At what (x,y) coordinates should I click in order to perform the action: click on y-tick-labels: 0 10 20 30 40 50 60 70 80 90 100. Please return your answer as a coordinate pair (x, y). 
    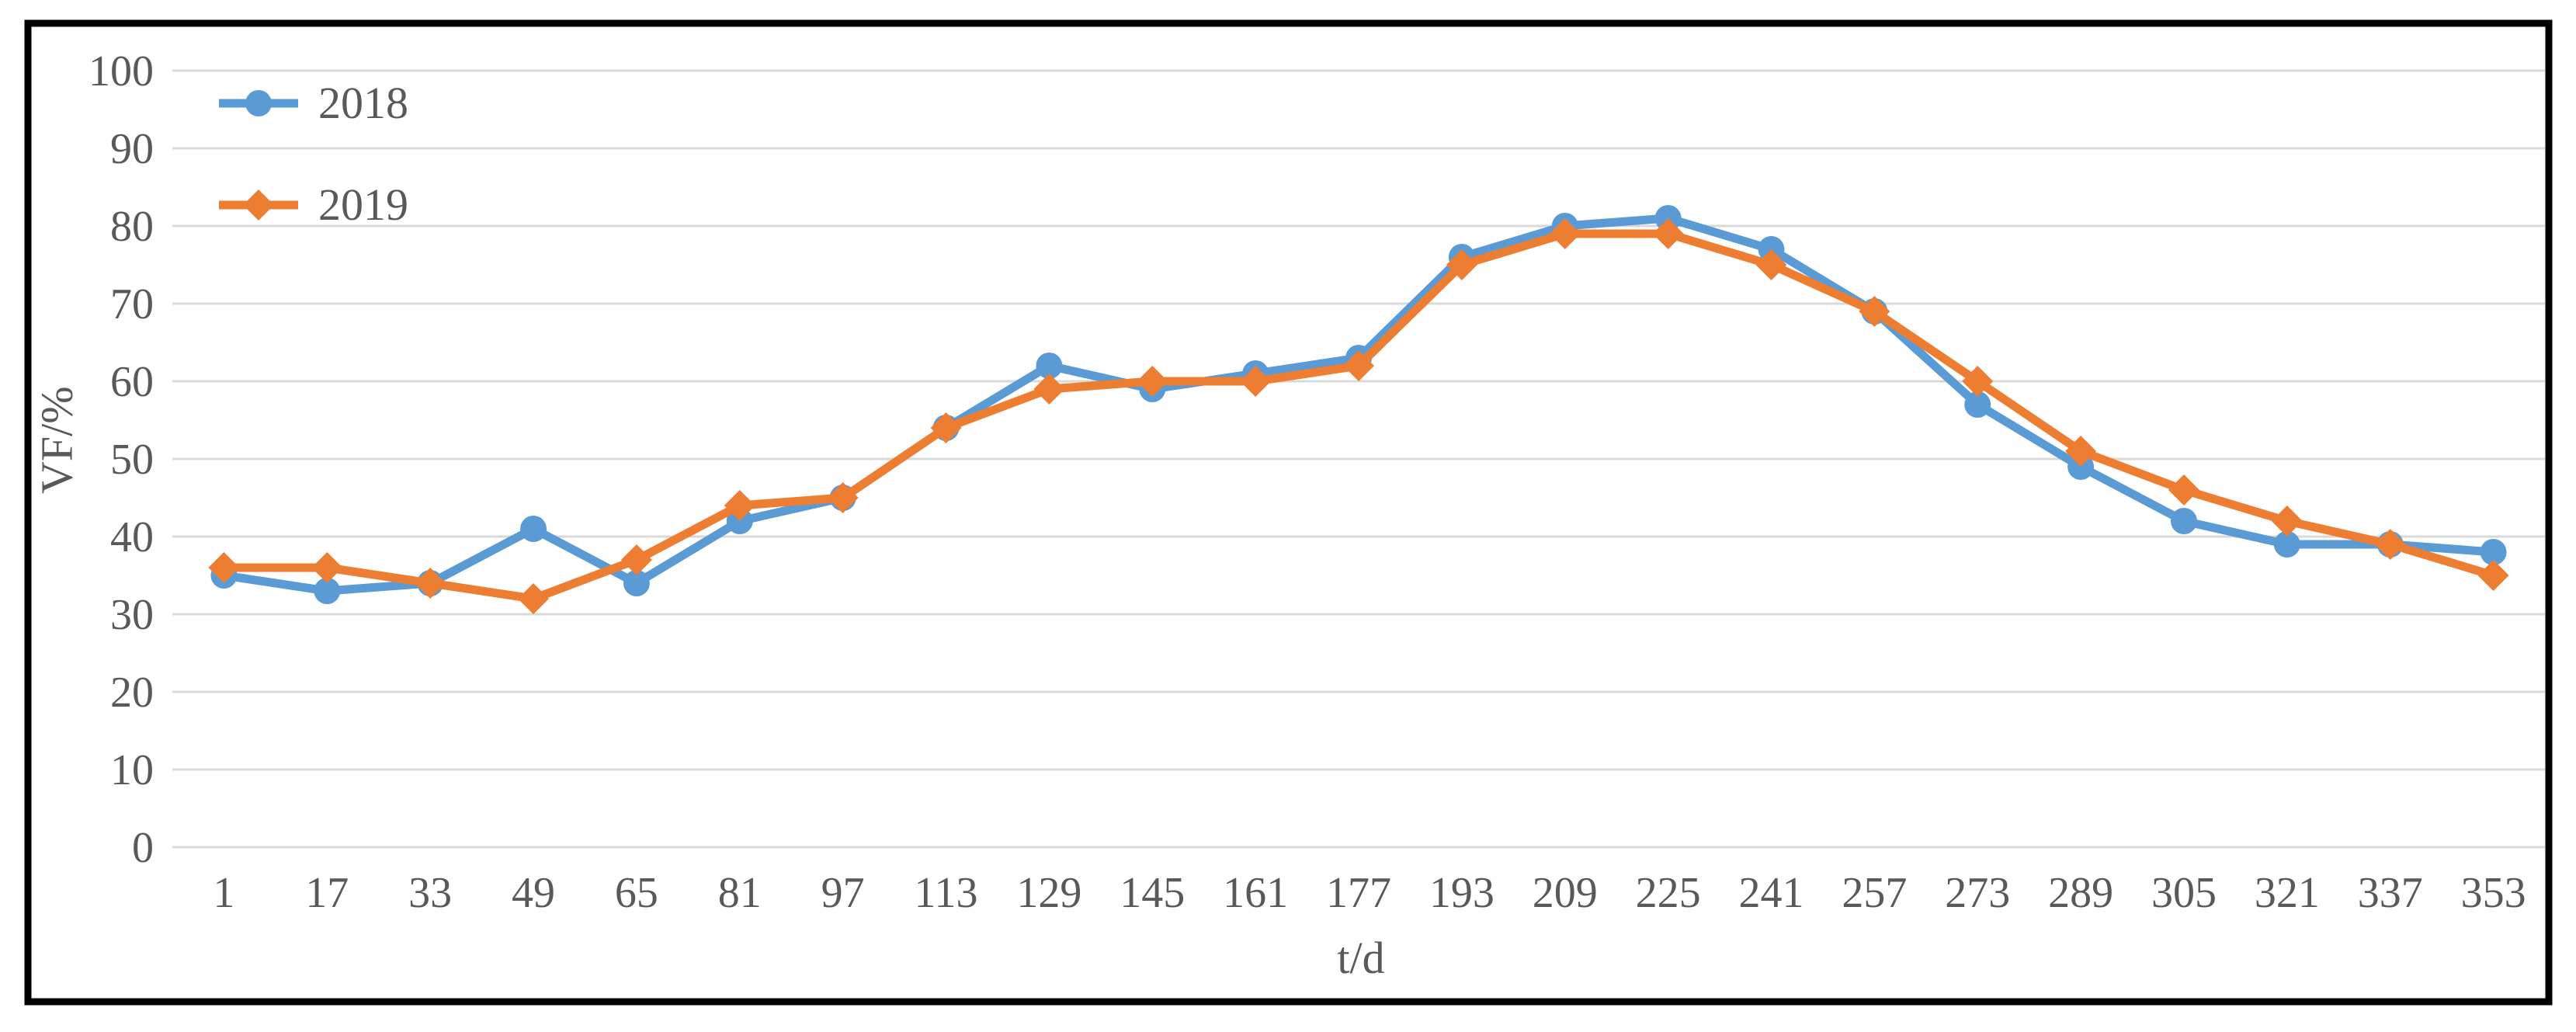
    Looking at the image, I should click on (121, 460).